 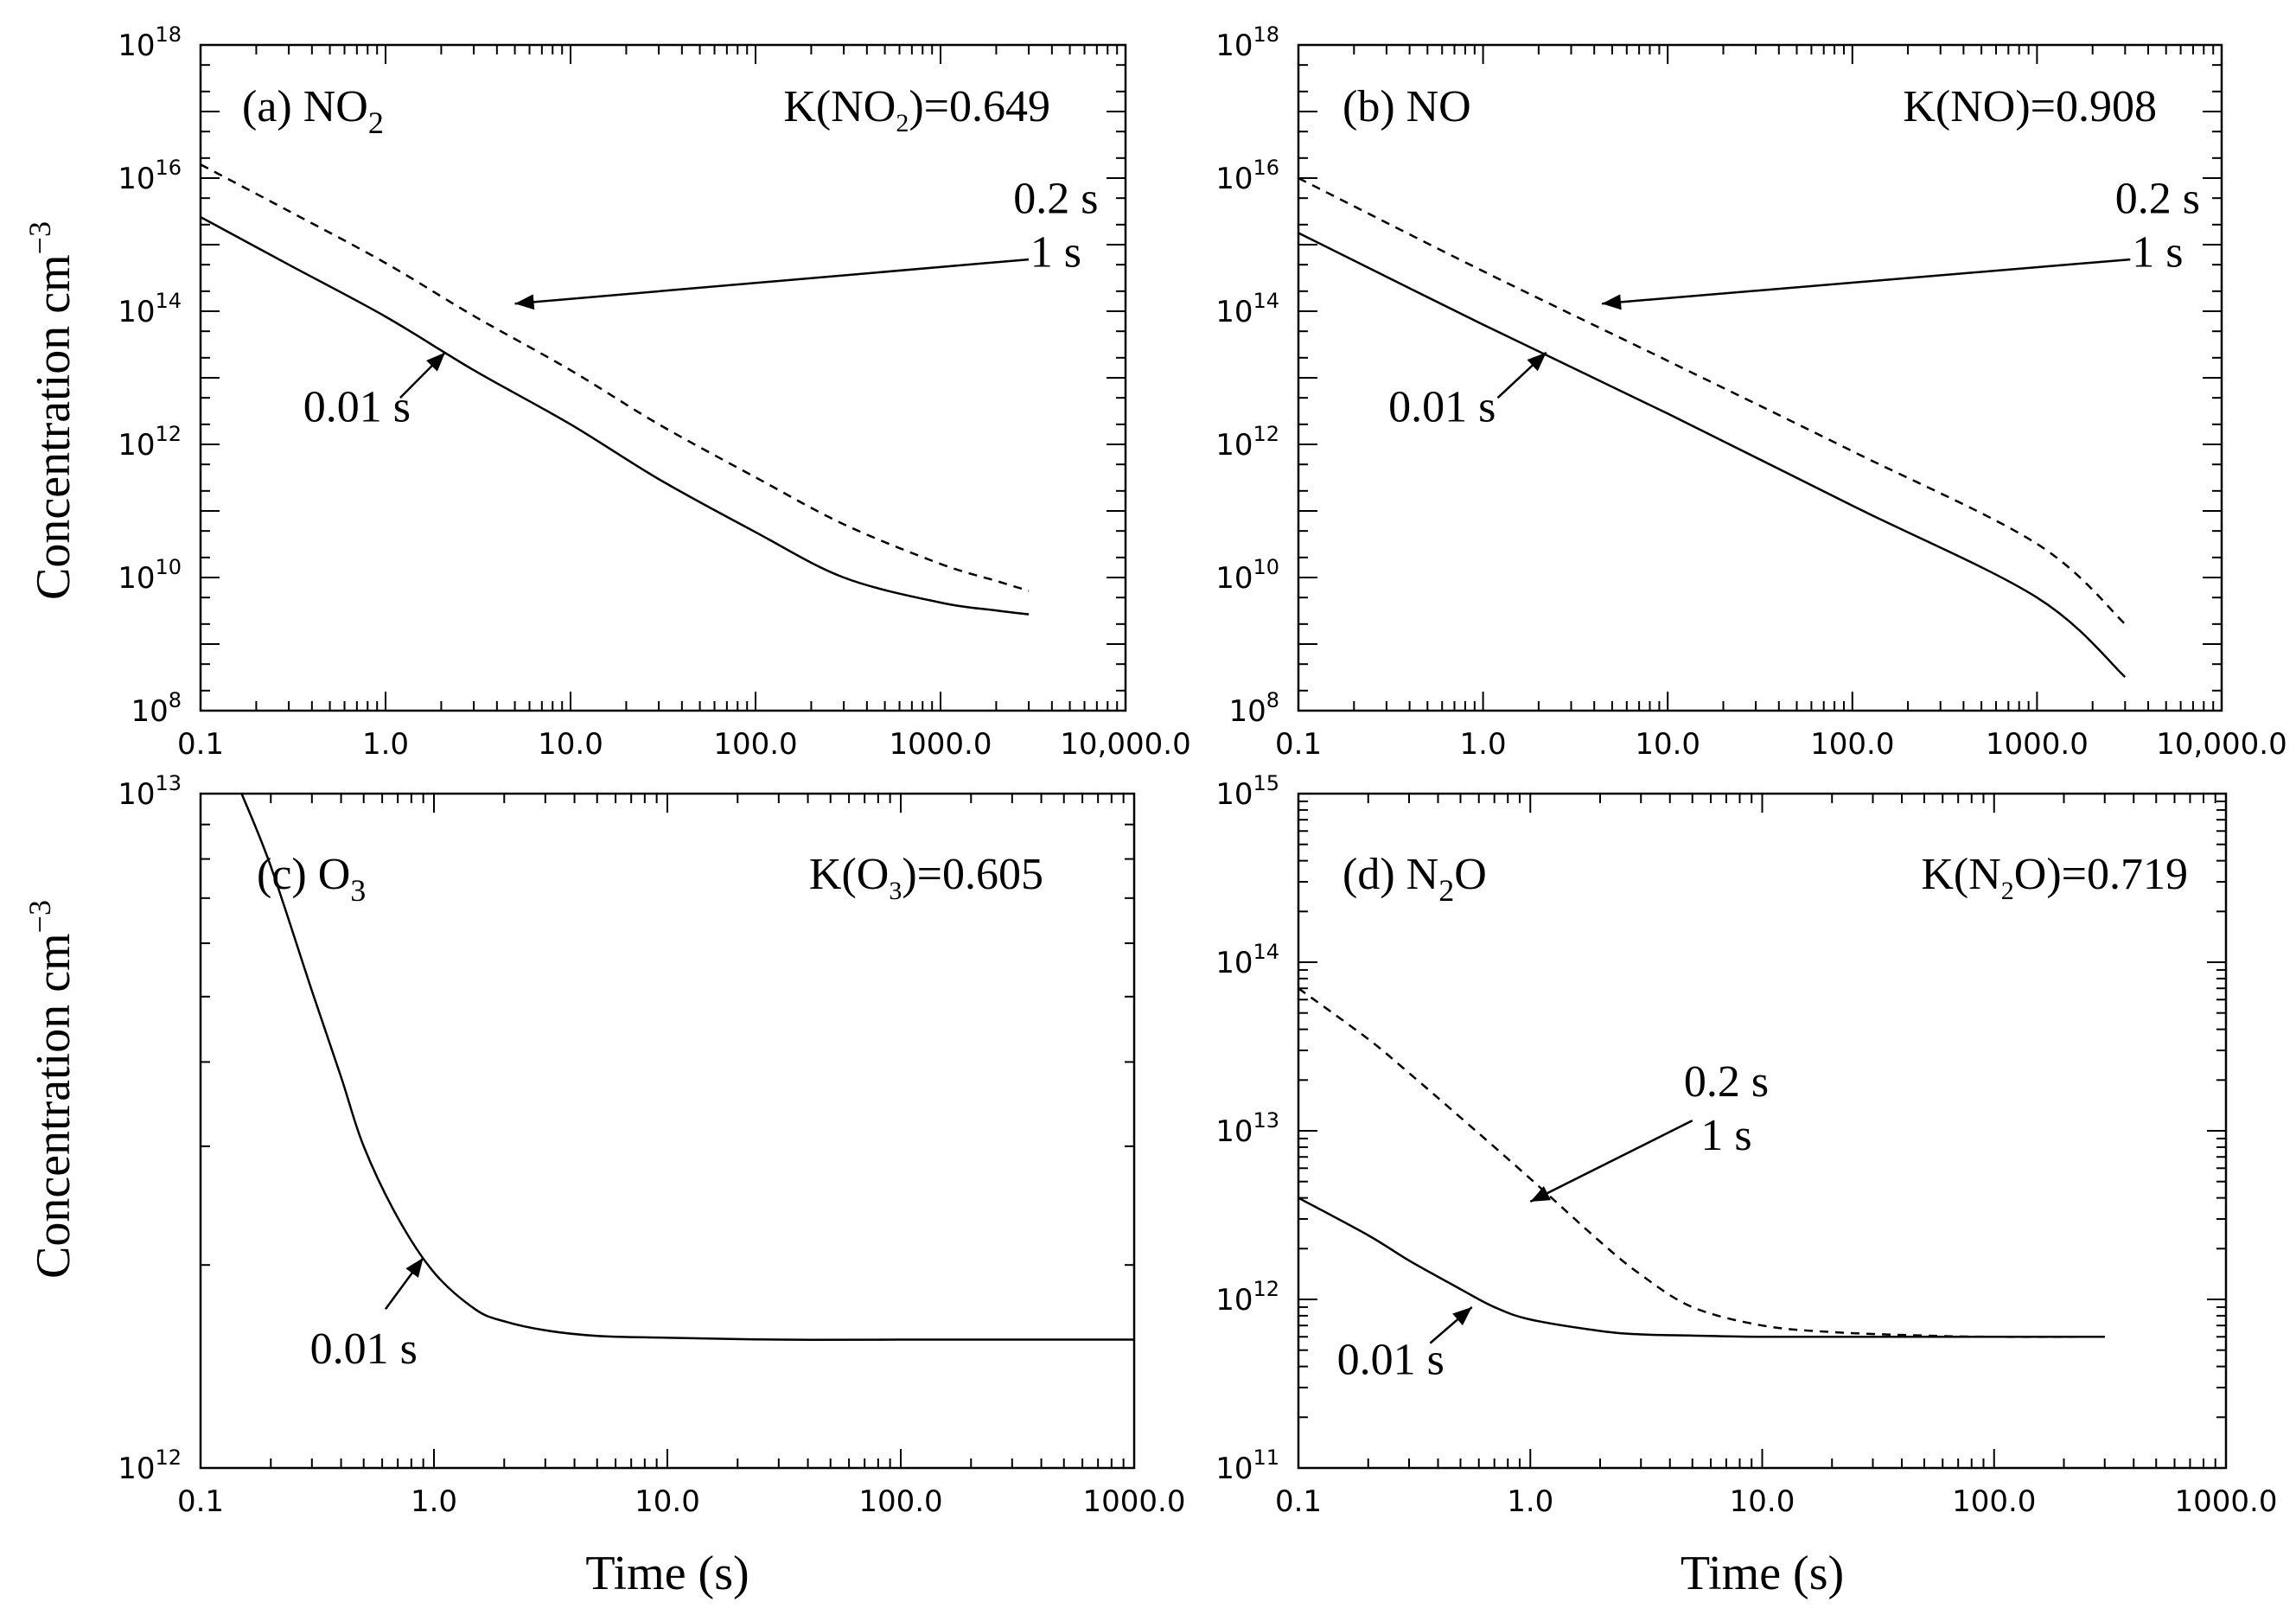 I want to click on y-axis-label-bottom: Concentration cm−3, so click(x=51, y=1089).